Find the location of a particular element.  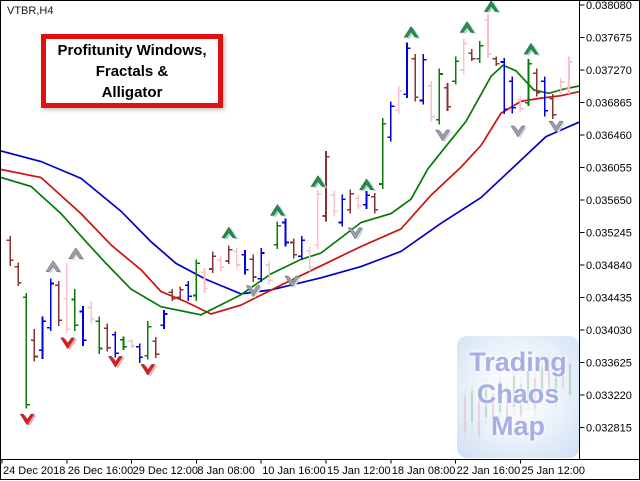

svg-text: 18 Jan 08:00 is located at coordinates (424, 471).